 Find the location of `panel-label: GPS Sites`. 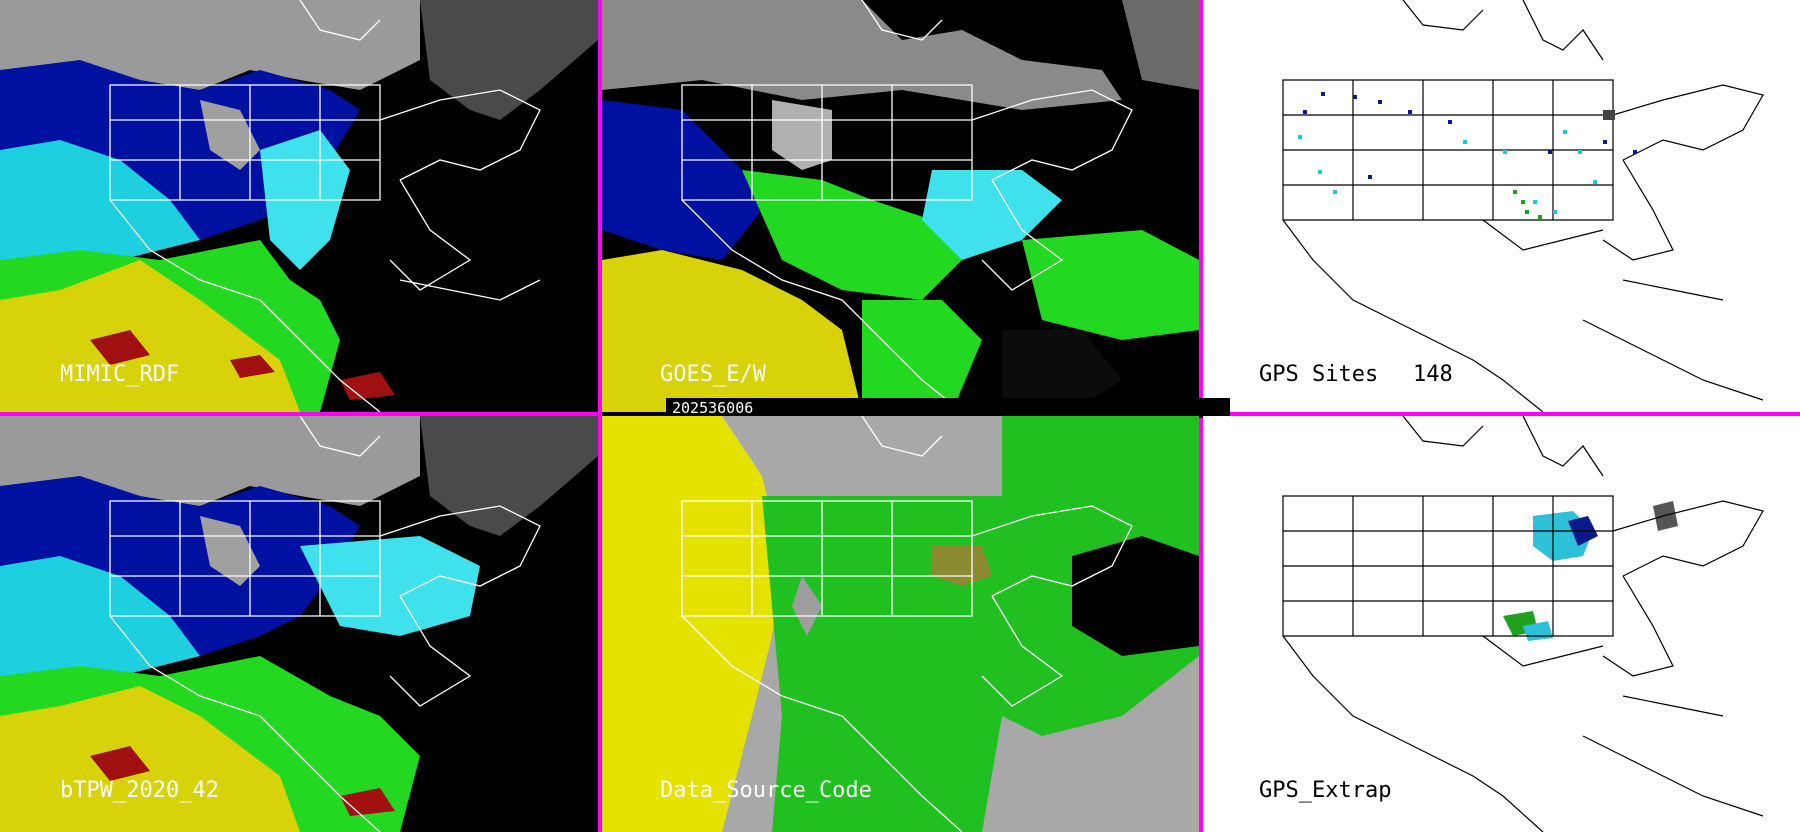

panel-label: GPS Sites is located at coordinates (1319, 374).